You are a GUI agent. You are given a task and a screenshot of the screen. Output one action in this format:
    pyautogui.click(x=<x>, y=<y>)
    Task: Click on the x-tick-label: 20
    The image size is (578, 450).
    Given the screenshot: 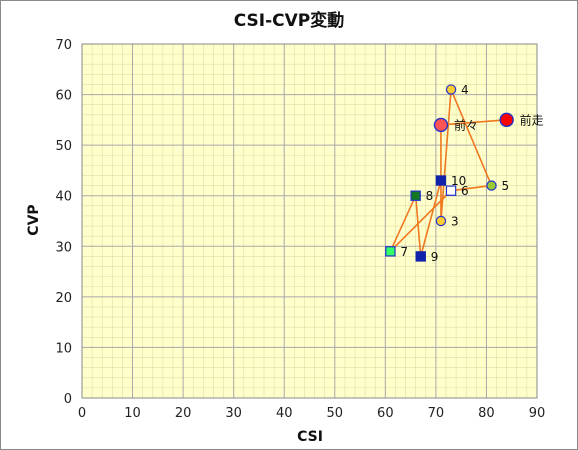 What is the action you would take?
    pyautogui.click(x=183, y=413)
    